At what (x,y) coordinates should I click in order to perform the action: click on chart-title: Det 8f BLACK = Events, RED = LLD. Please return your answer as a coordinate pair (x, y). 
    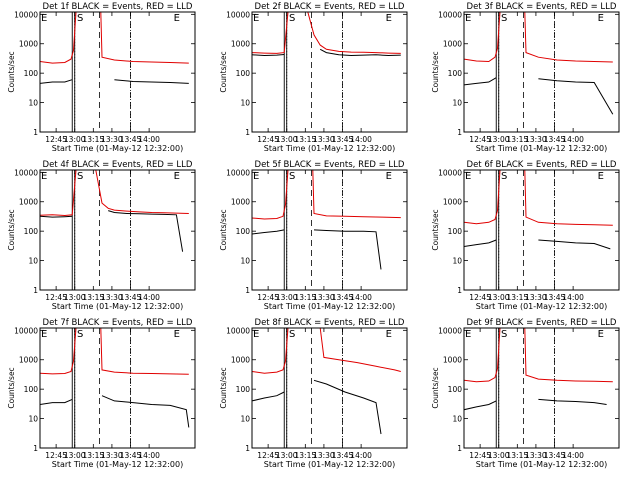
    Looking at the image, I should click on (330, 323).